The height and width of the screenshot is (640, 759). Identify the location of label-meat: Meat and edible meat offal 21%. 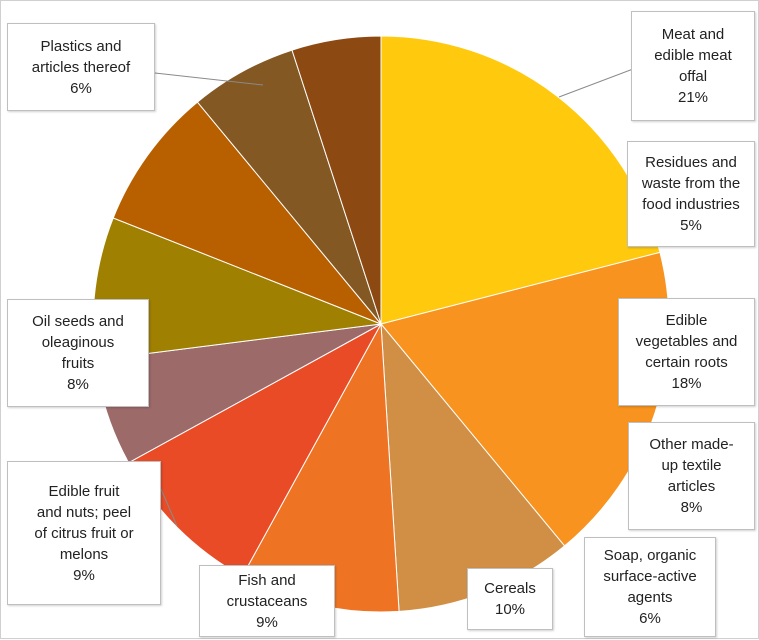
(693, 66).